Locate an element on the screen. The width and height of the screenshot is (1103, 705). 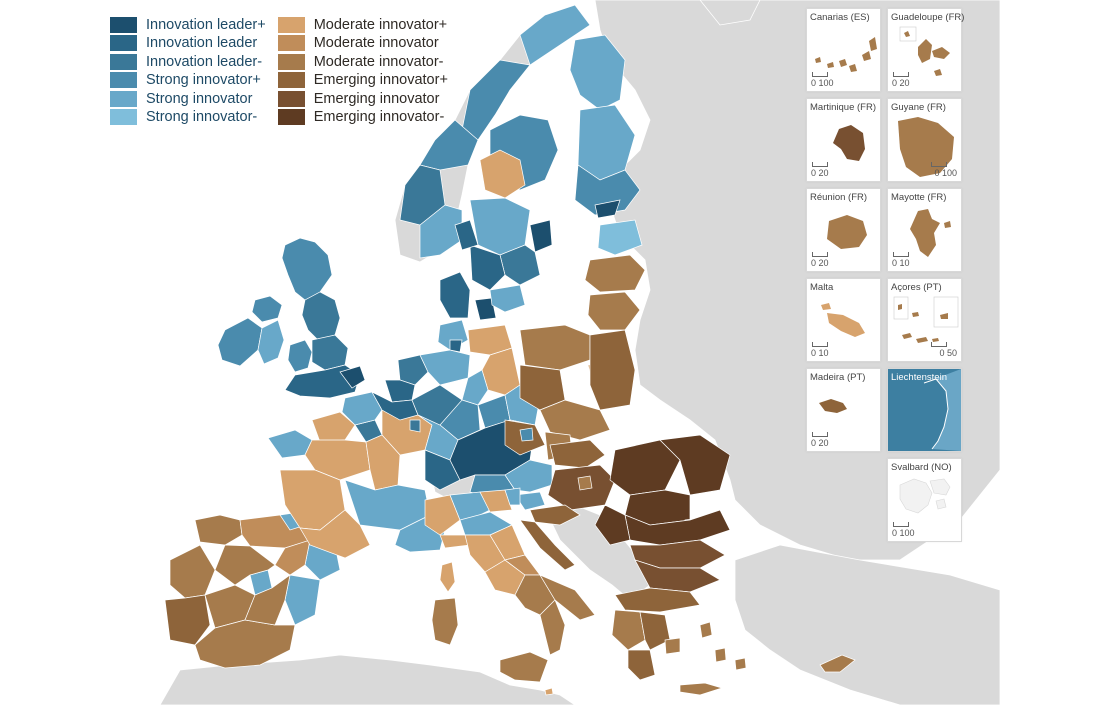
region-netherlands-north is located at coordinates (413, 370).